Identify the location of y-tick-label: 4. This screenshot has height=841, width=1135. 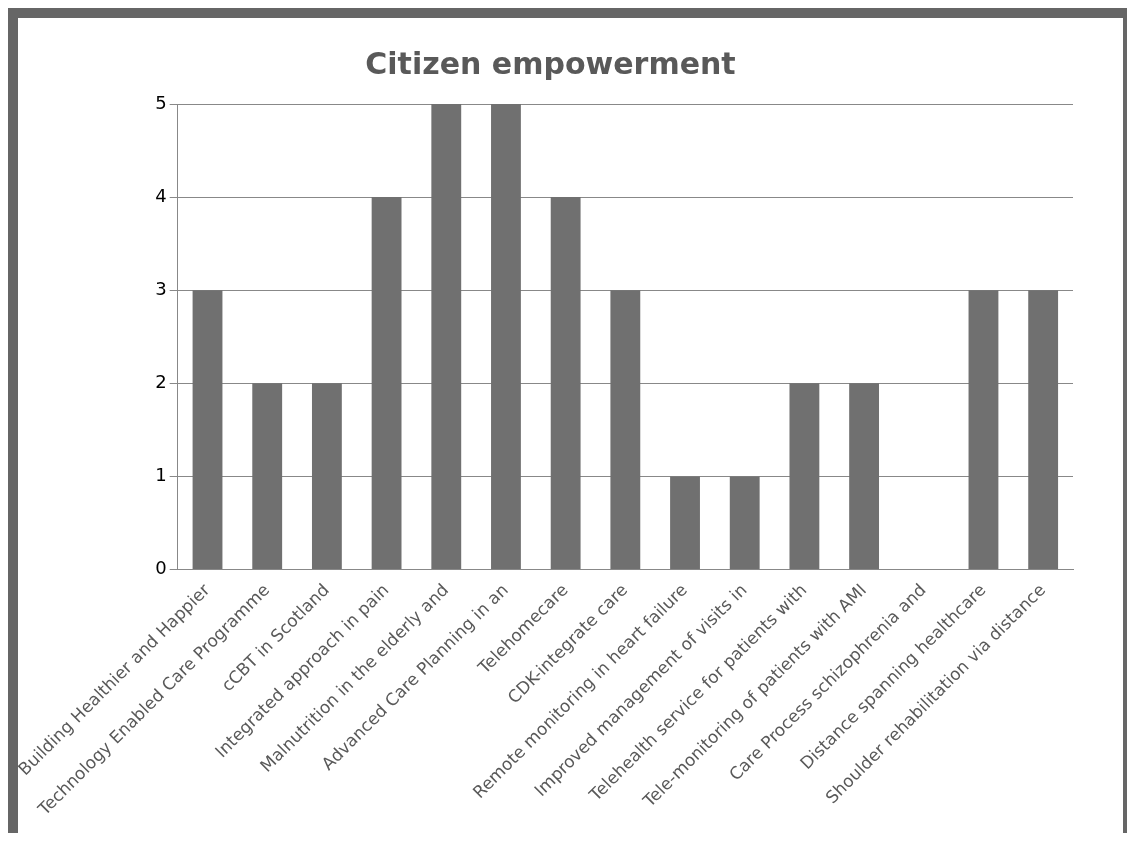
(161, 195).